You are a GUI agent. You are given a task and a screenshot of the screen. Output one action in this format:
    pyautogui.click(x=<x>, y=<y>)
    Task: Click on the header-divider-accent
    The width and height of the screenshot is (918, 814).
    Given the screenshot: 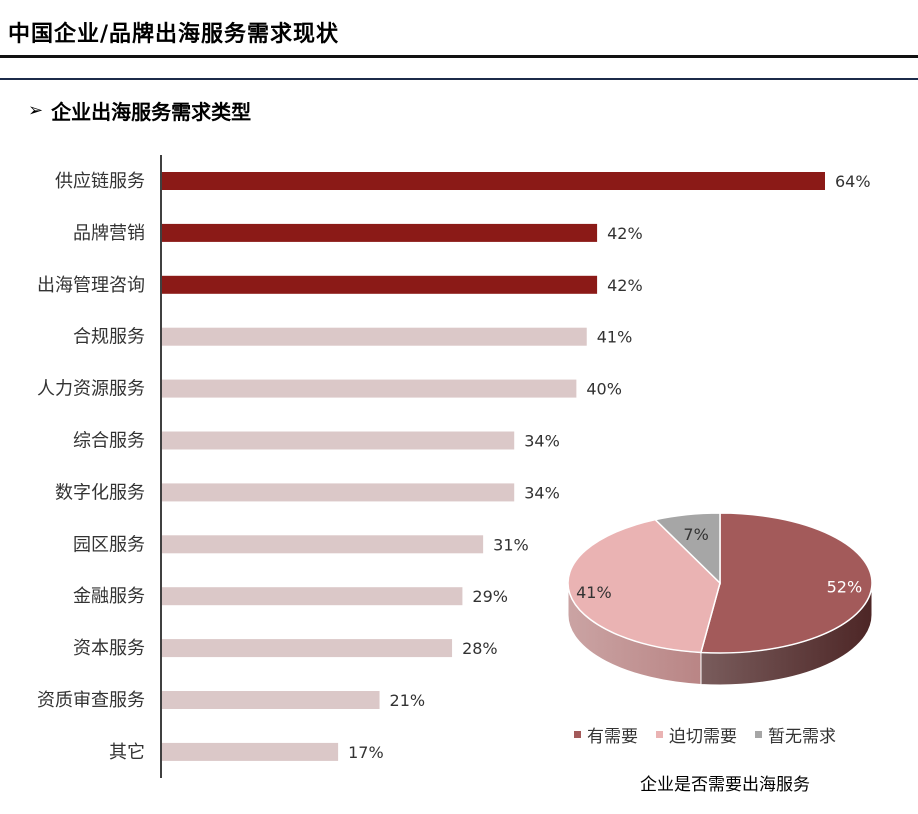 What is the action you would take?
    pyautogui.click(x=459, y=79)
    